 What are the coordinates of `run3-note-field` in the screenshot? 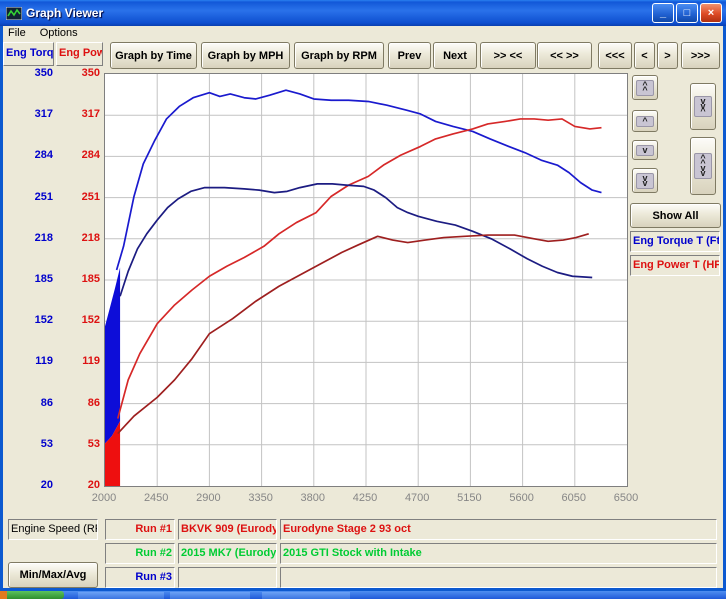 It's located at (498, 577).